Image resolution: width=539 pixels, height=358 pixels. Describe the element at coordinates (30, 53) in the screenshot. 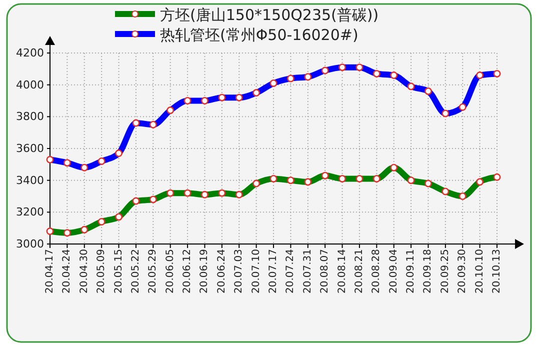

I see `y-tick-label: 4200` at that location.